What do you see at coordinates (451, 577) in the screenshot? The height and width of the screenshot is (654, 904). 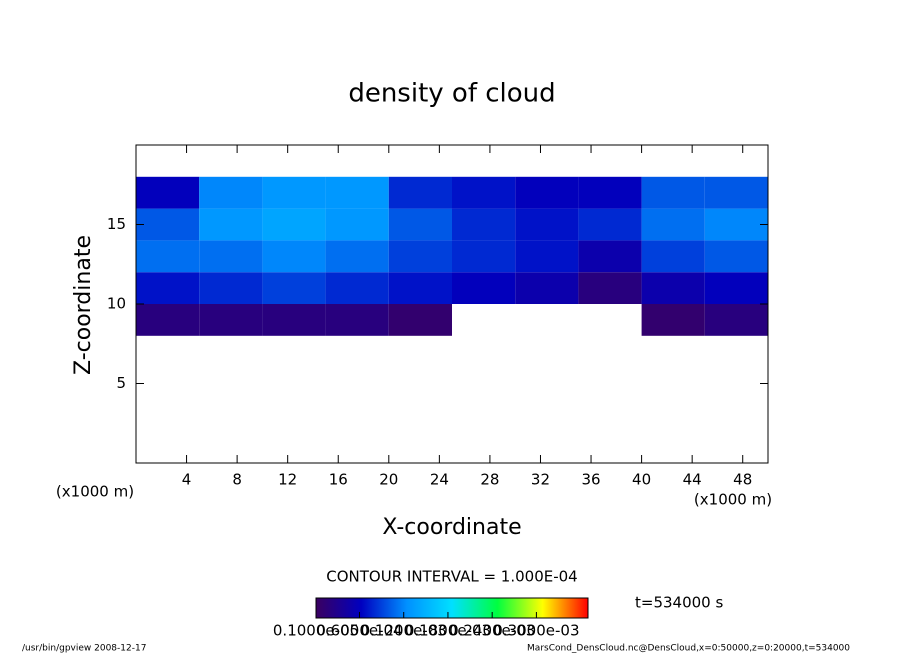 I see `contour-note: CONTOUR INTERVAL = 1.000E-04` at bounding box center [451, 577].